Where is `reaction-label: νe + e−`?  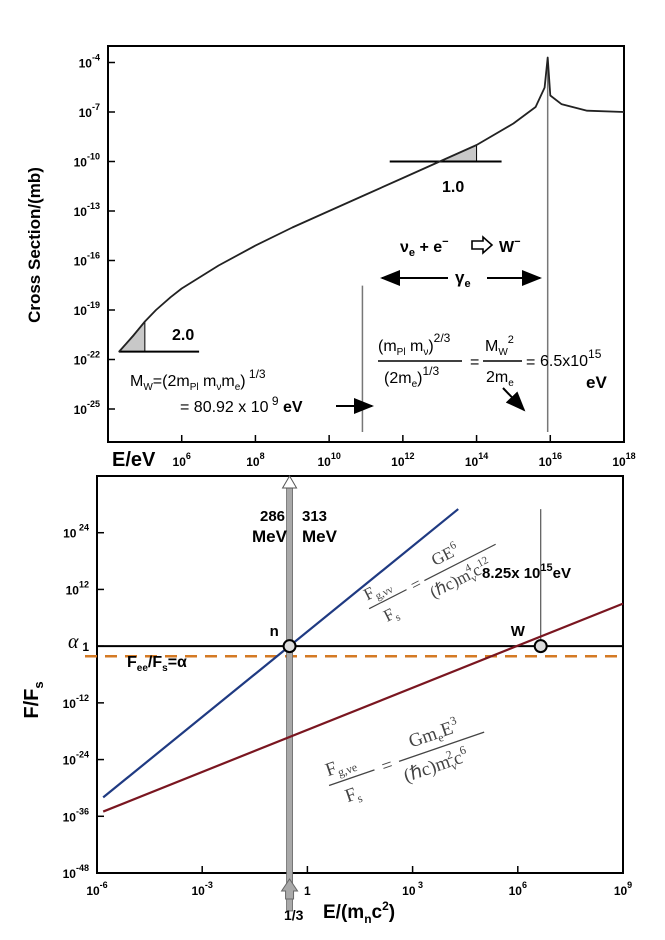
reaction-label: νe + e− is located at coordinates (424, 247).